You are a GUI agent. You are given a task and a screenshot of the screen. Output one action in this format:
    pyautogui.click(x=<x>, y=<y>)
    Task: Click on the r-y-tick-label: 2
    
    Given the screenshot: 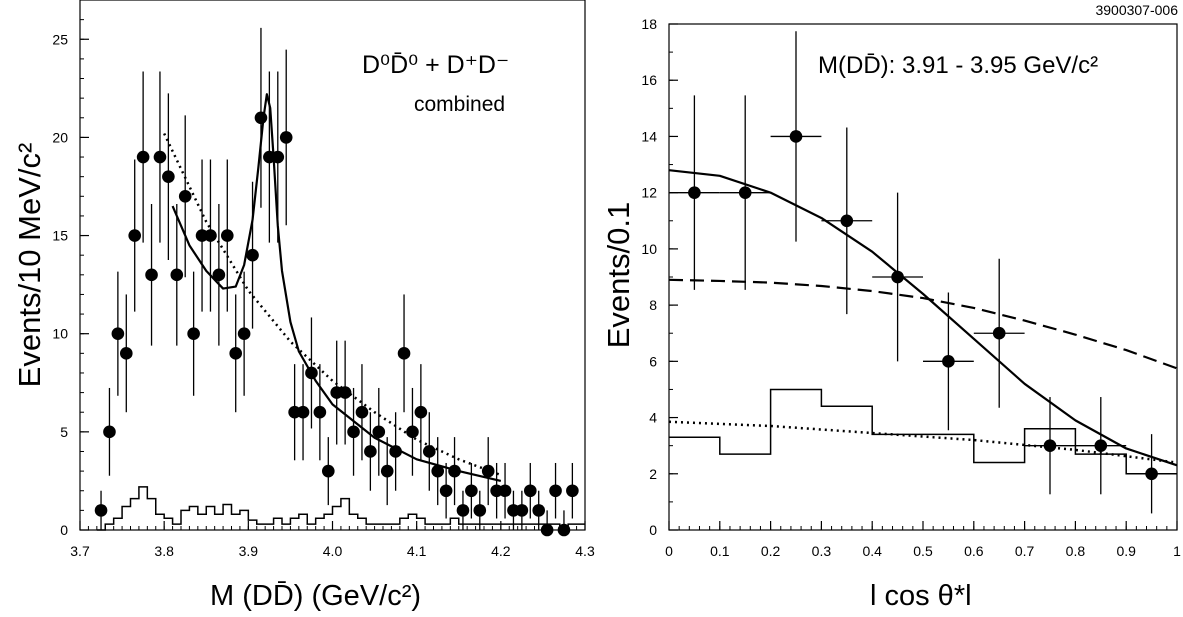 What is the action you would take?
    pyautogui.click(x=653, y=474)
    